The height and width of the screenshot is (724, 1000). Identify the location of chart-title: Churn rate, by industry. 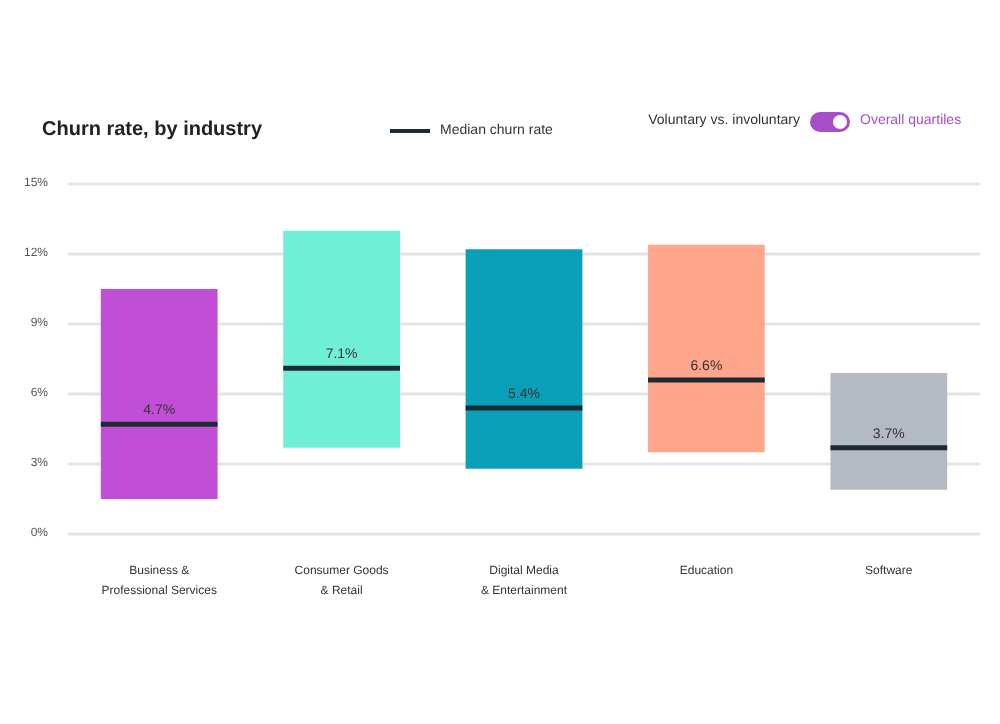
(152, 130).